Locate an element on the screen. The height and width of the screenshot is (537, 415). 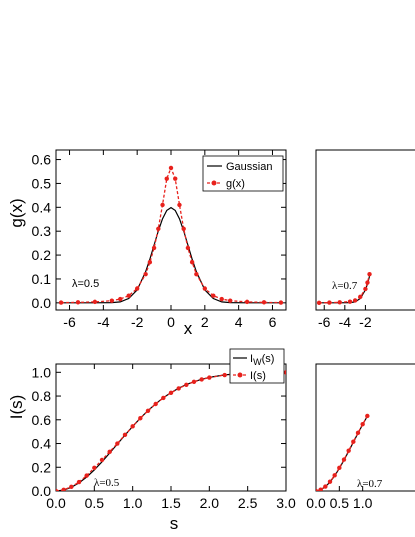
x-tick-label: 0 is located at coordinates (171, 322).